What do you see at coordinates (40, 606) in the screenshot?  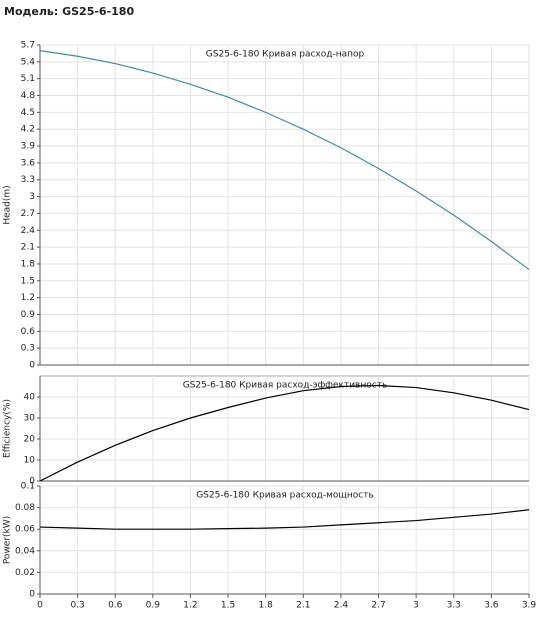 I see `x-tick-label: 0` at bounding box center [40, 606].